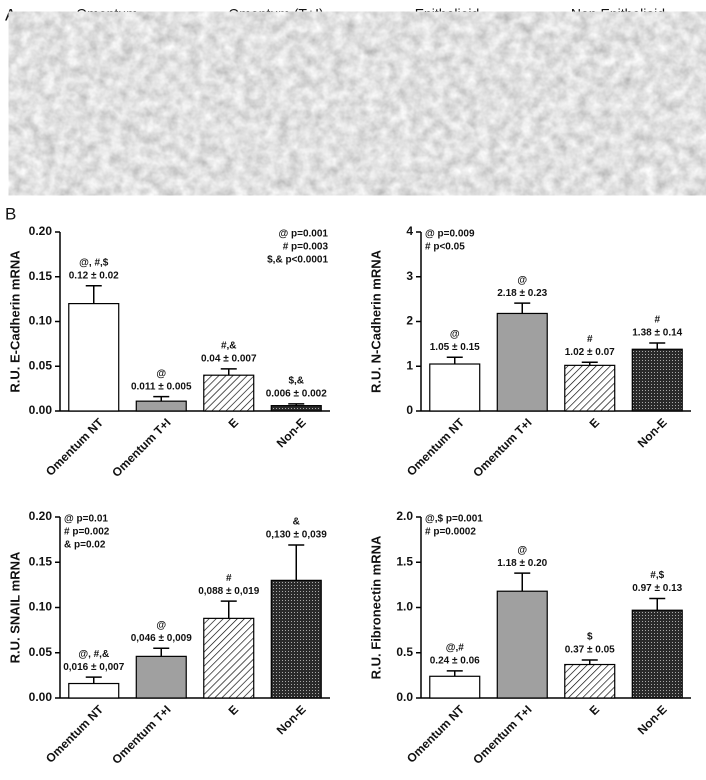 This screenshot has height=780, width=706. Describe the element at coordinates (229, 591) in the screenshot. I see `value-label: 0,088 ± 0,019` at that location.